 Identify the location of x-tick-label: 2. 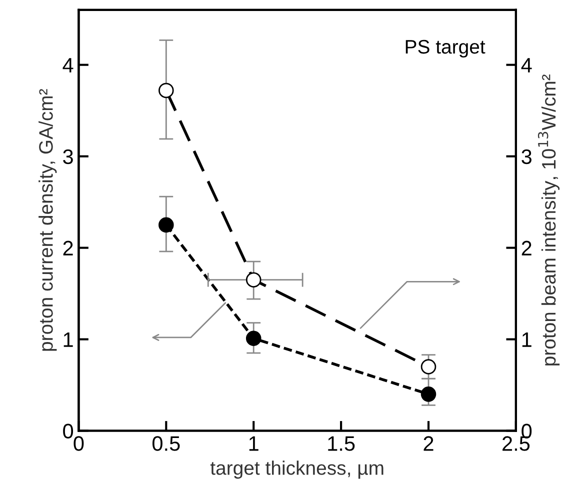
(429, 443).